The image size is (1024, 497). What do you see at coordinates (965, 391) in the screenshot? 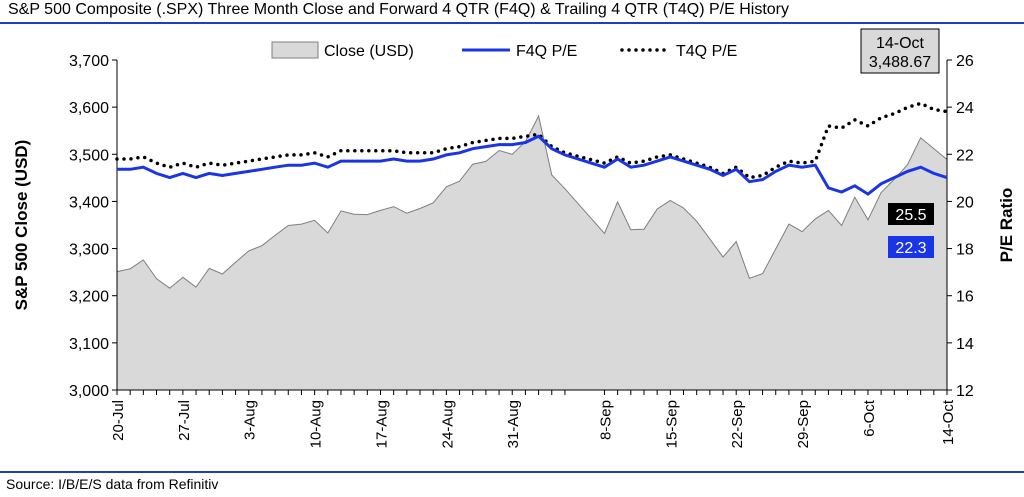
I see `right-tick-label: 12` at bounding box center [965, 391].